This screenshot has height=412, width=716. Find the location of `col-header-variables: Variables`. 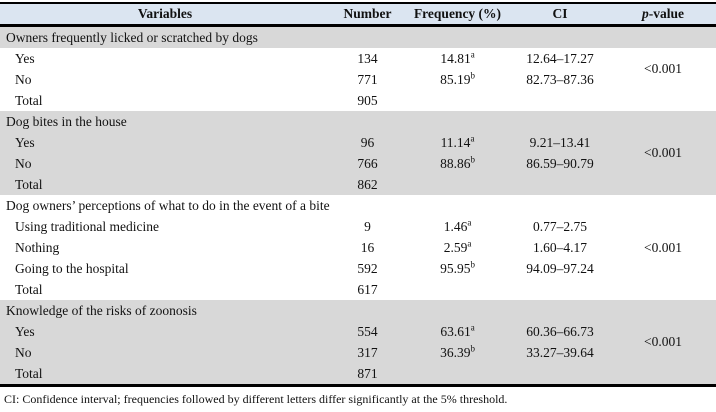

col-header-variables: Variables is located at coordinates (165, 15).